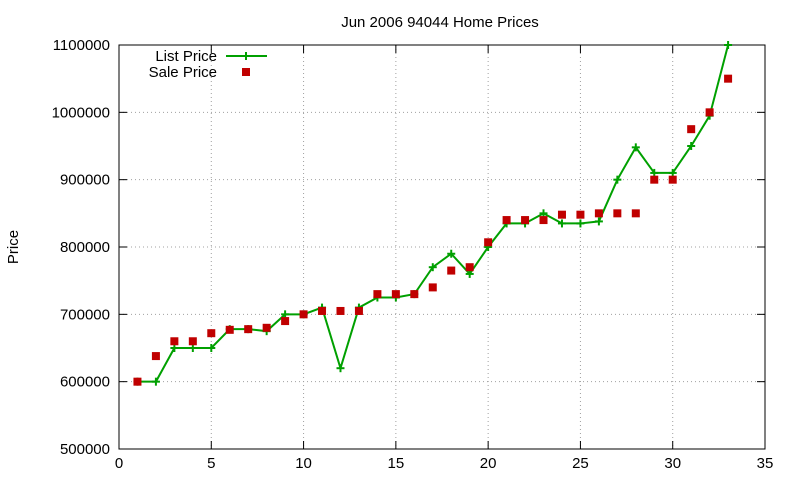 Image resolution: width=800 pixels, height=480 pixels. I want to click on chart-title: Jun 2006 94044 Home Prices, so click(440, 22).